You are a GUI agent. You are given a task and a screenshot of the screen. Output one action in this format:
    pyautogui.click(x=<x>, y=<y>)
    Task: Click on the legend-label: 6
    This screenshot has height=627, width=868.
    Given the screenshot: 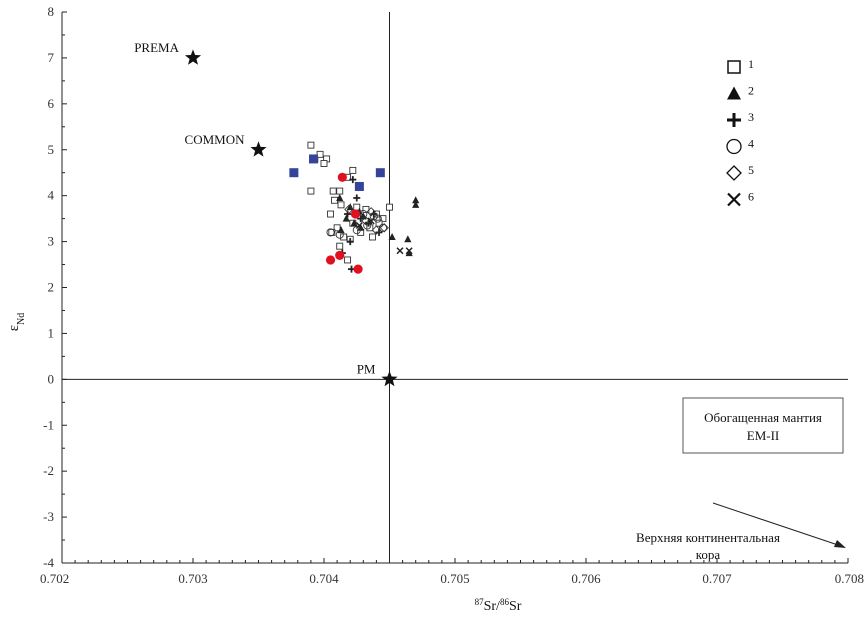 What is the action you would take?
    pyautogui.click(x=751, y=197)
    